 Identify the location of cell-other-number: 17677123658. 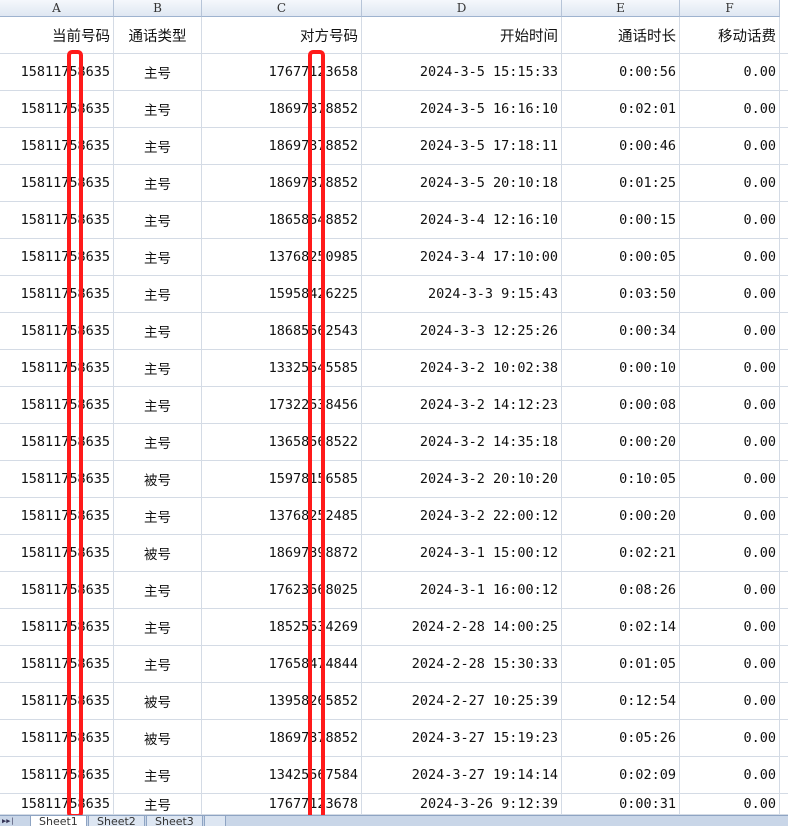
(282, 72).